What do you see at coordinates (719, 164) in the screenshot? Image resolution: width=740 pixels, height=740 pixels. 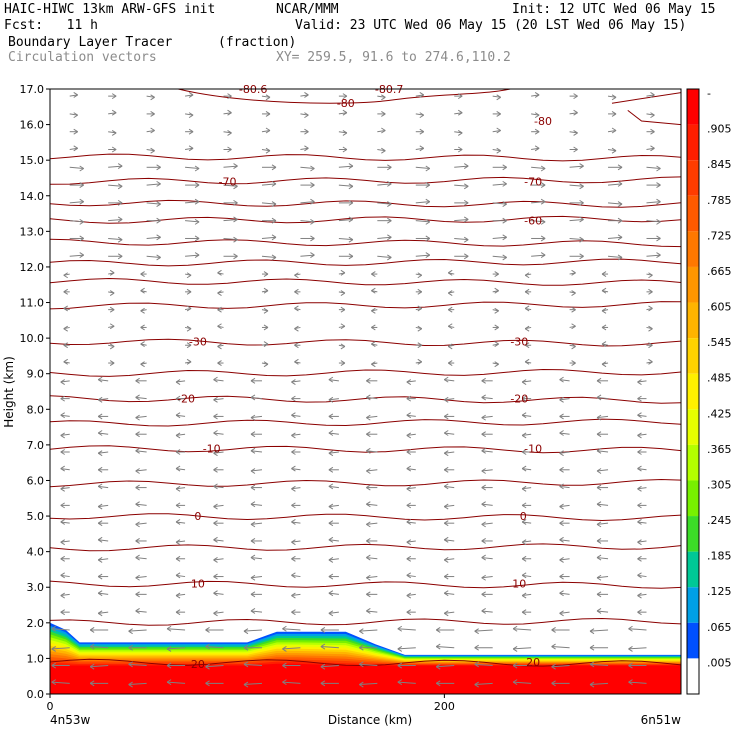 I see `colorbar-label: .845` at bounding box center [719, 164].